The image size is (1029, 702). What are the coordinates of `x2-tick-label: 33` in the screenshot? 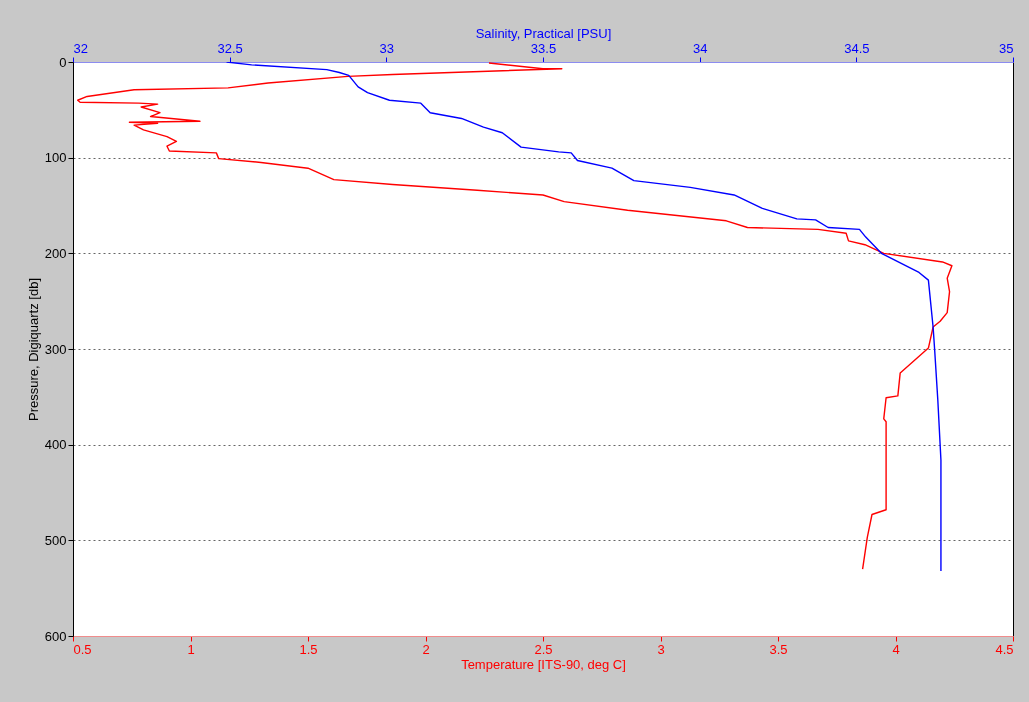 It's located at (387, 48).